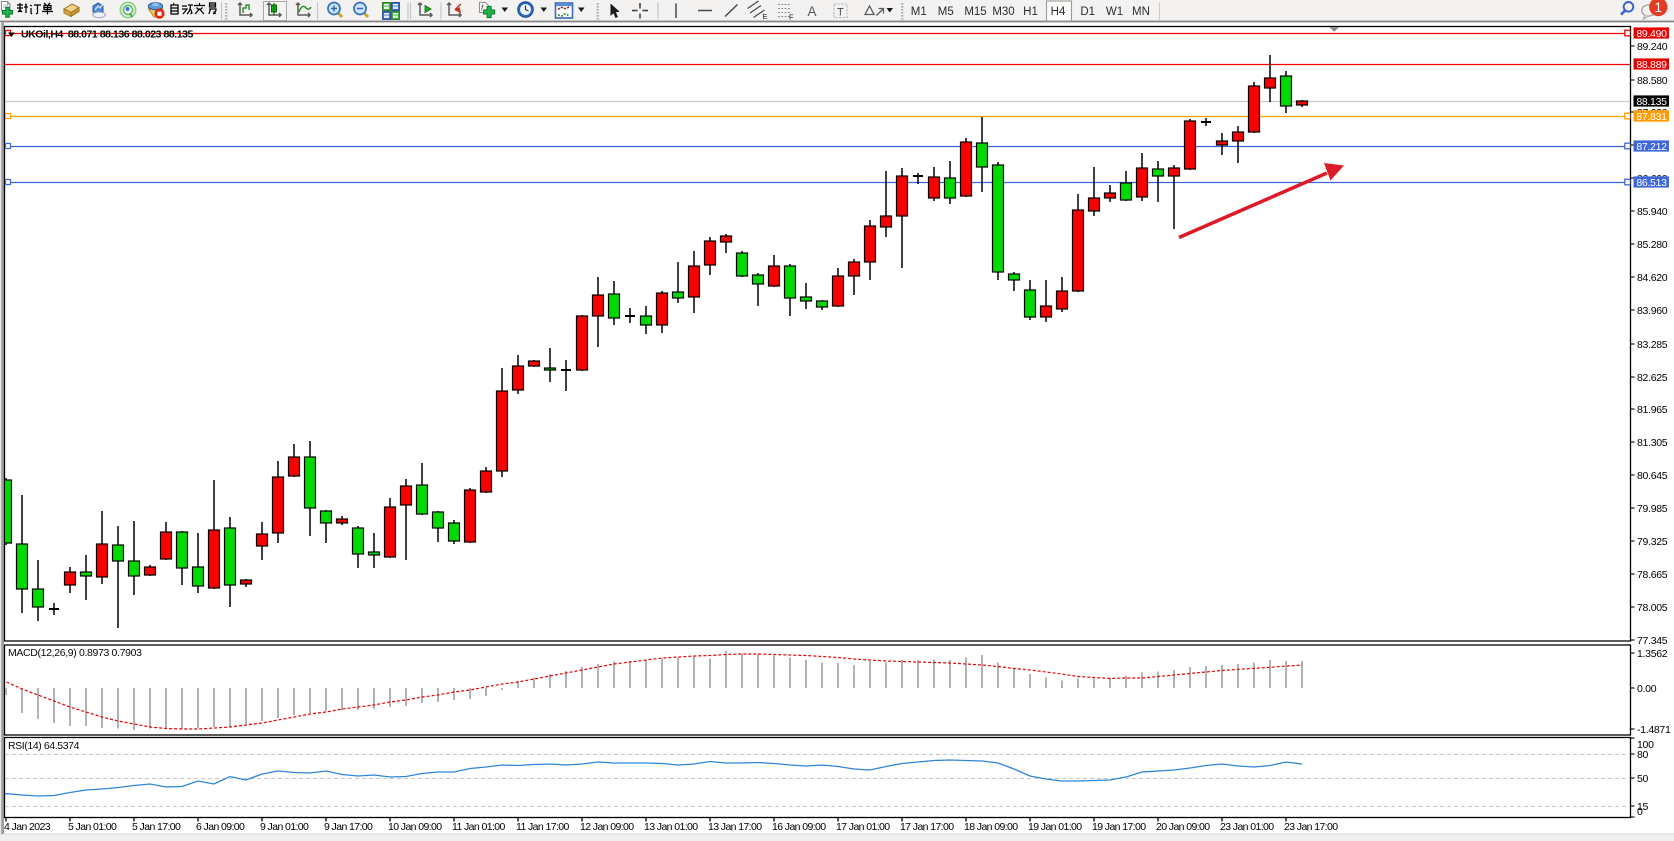 Image resolution: width=1674 pixels, height=841 pixels. Describe the element at coordinates (1654, 730) in the screenshot. I see `svg-text: -1.4871` at that location.